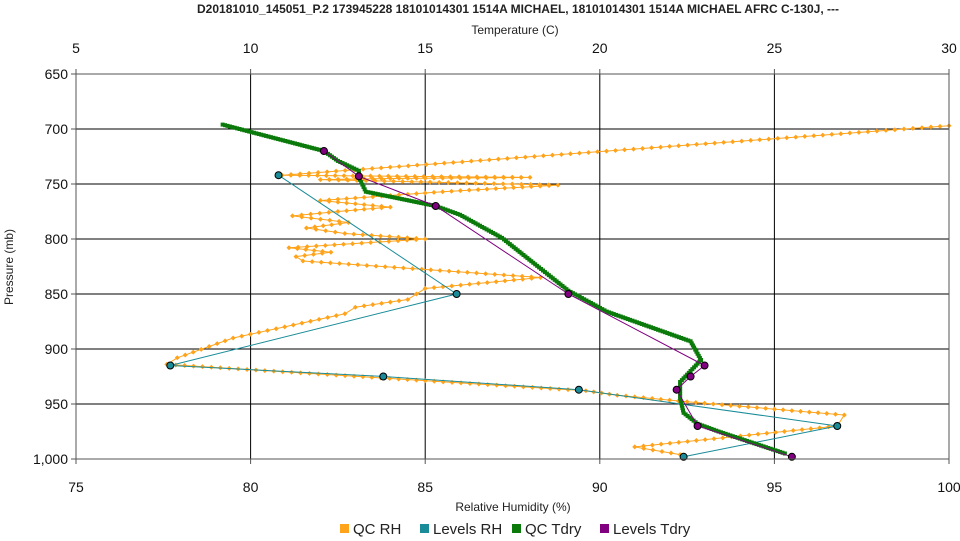  Describe the element at coordinates (467, 529) in the screenshot. I see `legend-label: Levels RH` at that location.